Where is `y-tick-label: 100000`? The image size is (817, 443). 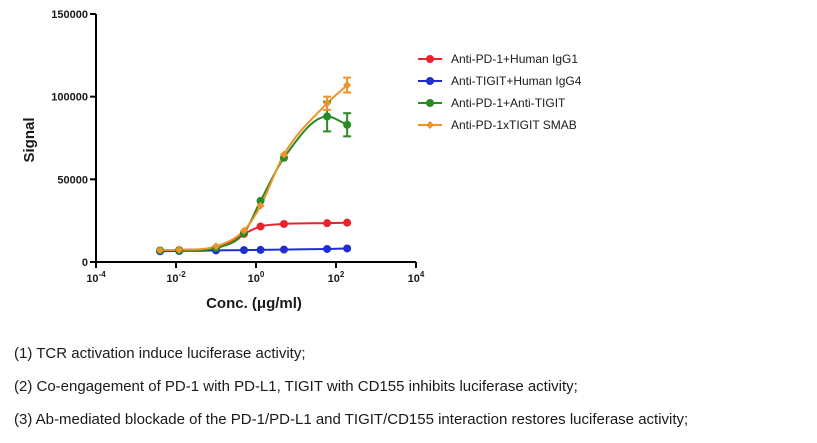
y-tick-label: 100000 is located at coordinates (69, 98).